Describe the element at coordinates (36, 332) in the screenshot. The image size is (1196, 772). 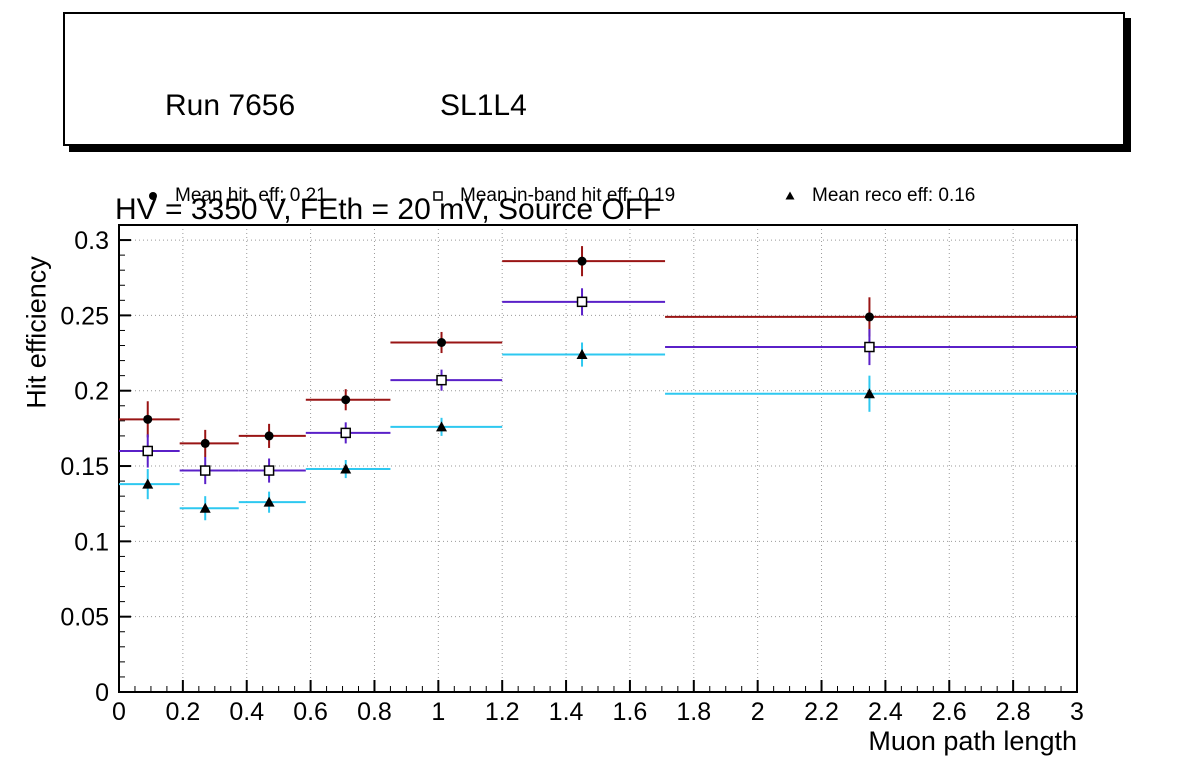
I see `y-axis-title: Hit efficiency` at that location.